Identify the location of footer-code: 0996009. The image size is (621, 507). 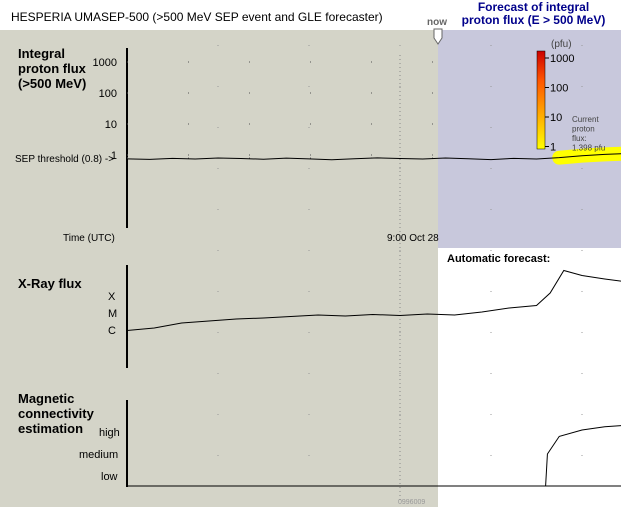
(411, 502).